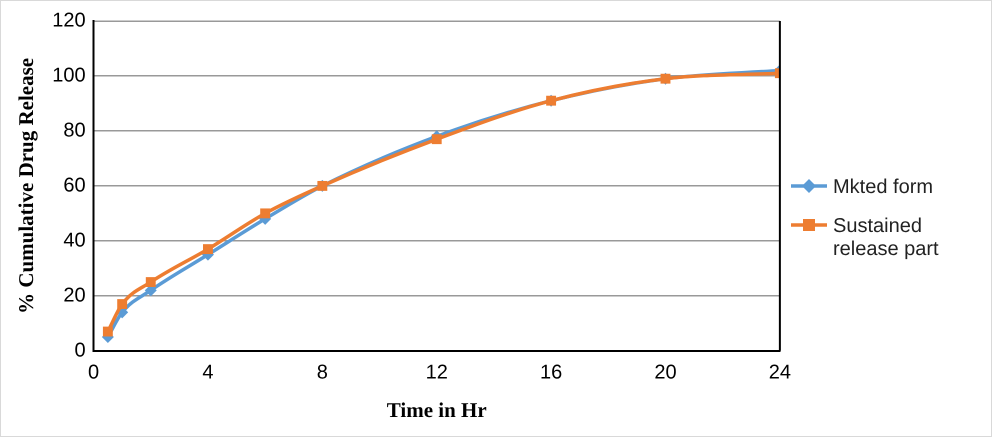 Image resolution: width=992 pixels, height=437 pixels. Describe the element at coordinates (886, 238) in the screenshot. I see `legend-label: Sustained release part` at that location.